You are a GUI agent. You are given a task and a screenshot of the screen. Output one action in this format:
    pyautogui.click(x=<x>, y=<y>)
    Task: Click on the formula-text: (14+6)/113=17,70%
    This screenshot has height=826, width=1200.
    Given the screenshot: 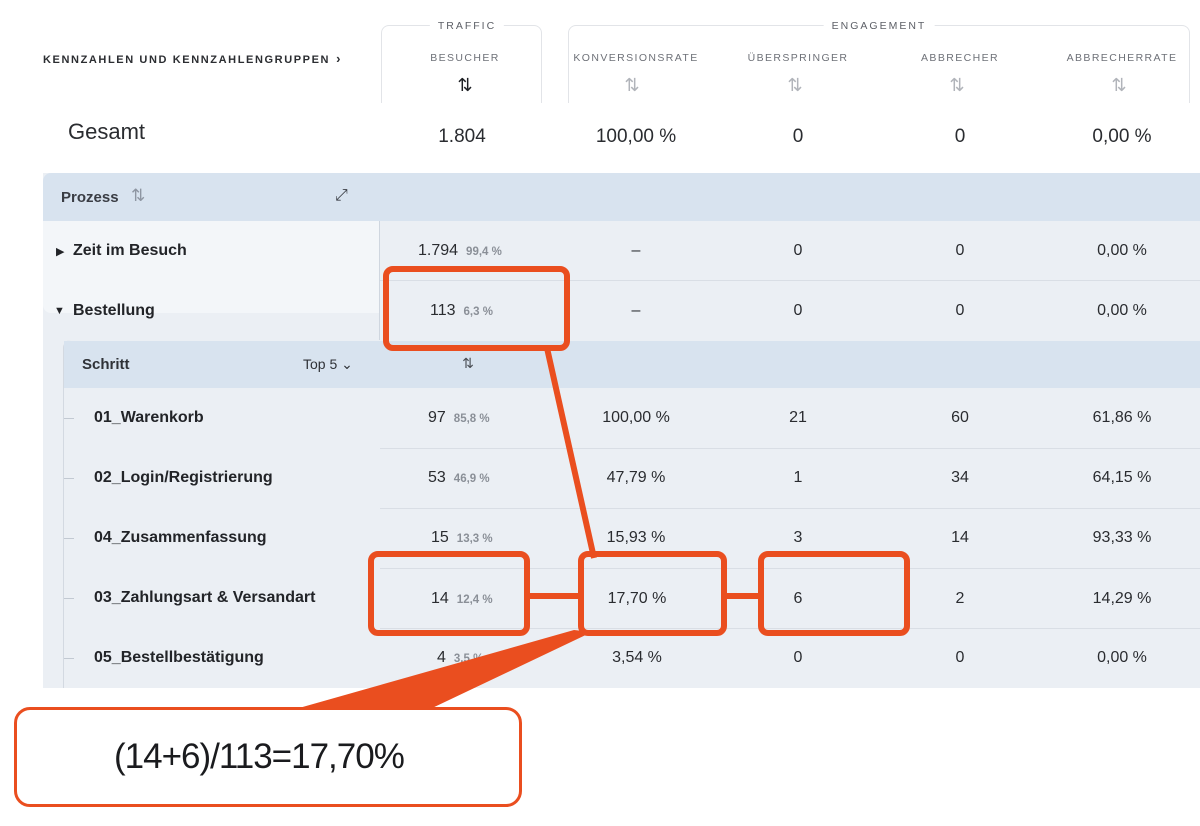 What is the action you would take?
    pyautogui.click(x=259, y=756)
    